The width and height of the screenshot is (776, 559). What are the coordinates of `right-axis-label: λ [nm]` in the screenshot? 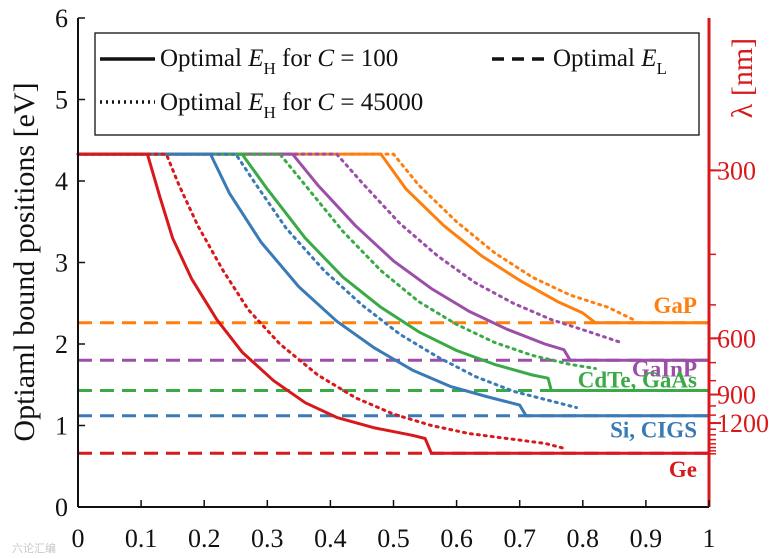 It's located at (742, 78).